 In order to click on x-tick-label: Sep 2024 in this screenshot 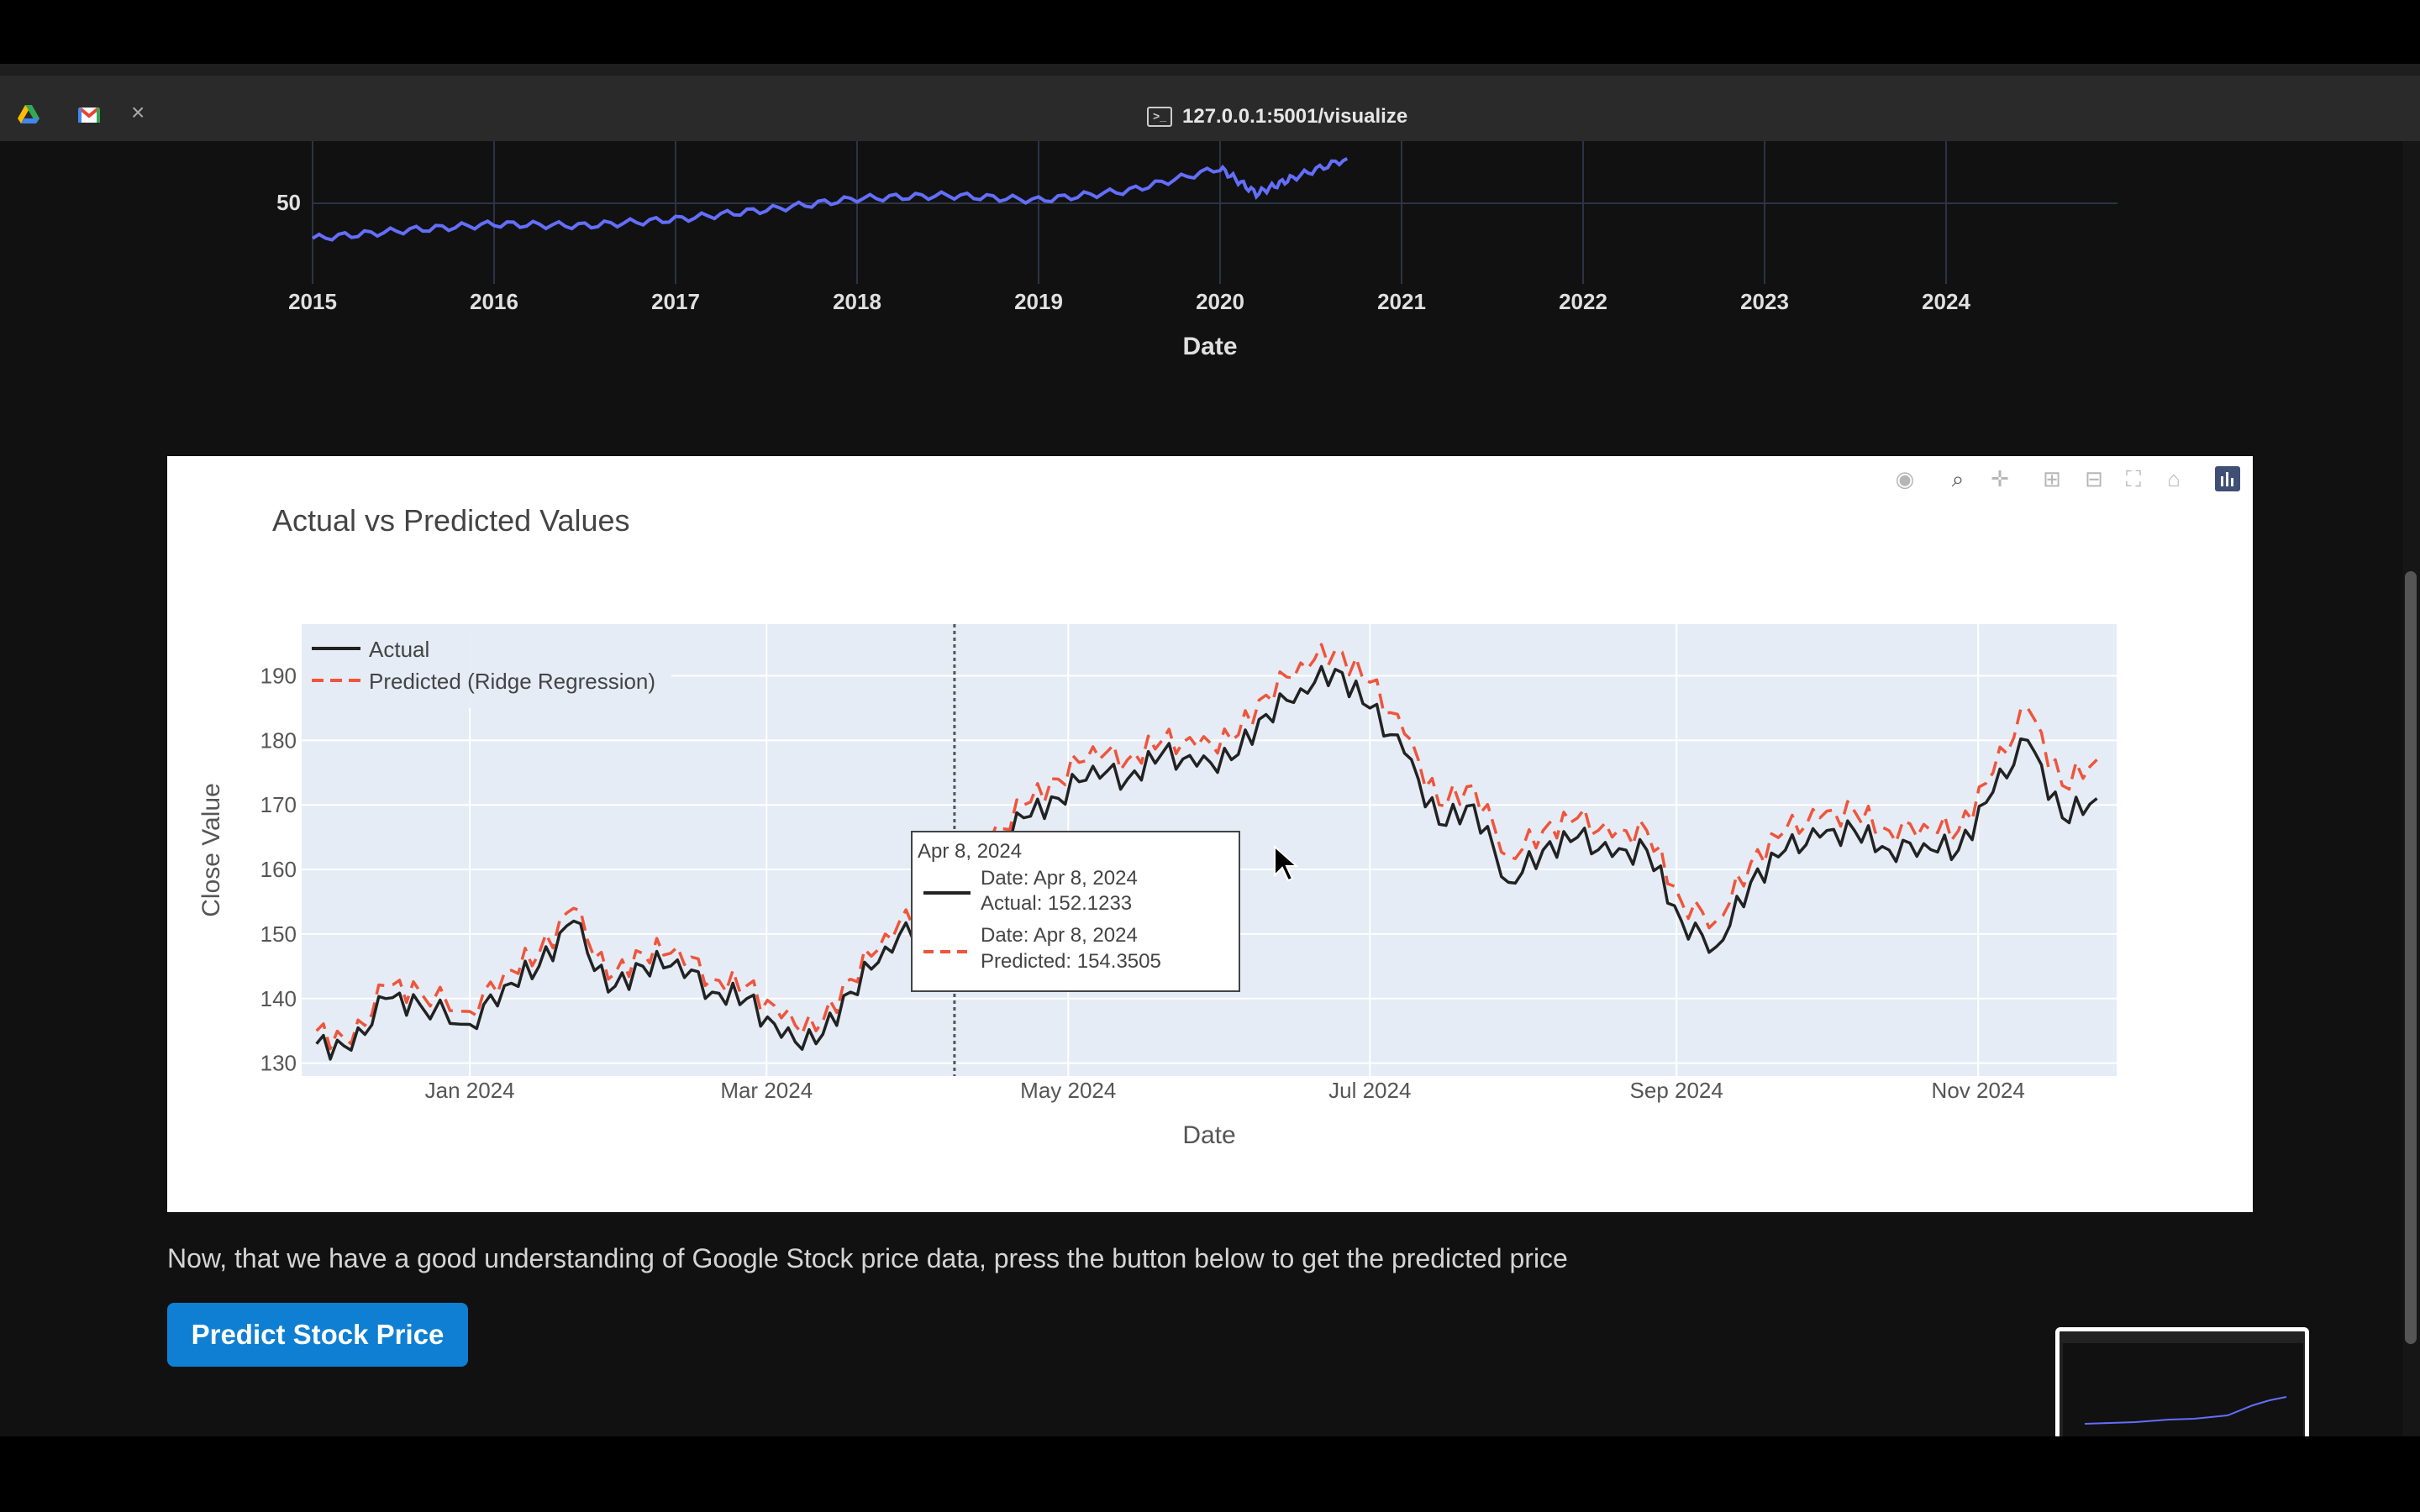, I will do `click(1677, 1090)`.